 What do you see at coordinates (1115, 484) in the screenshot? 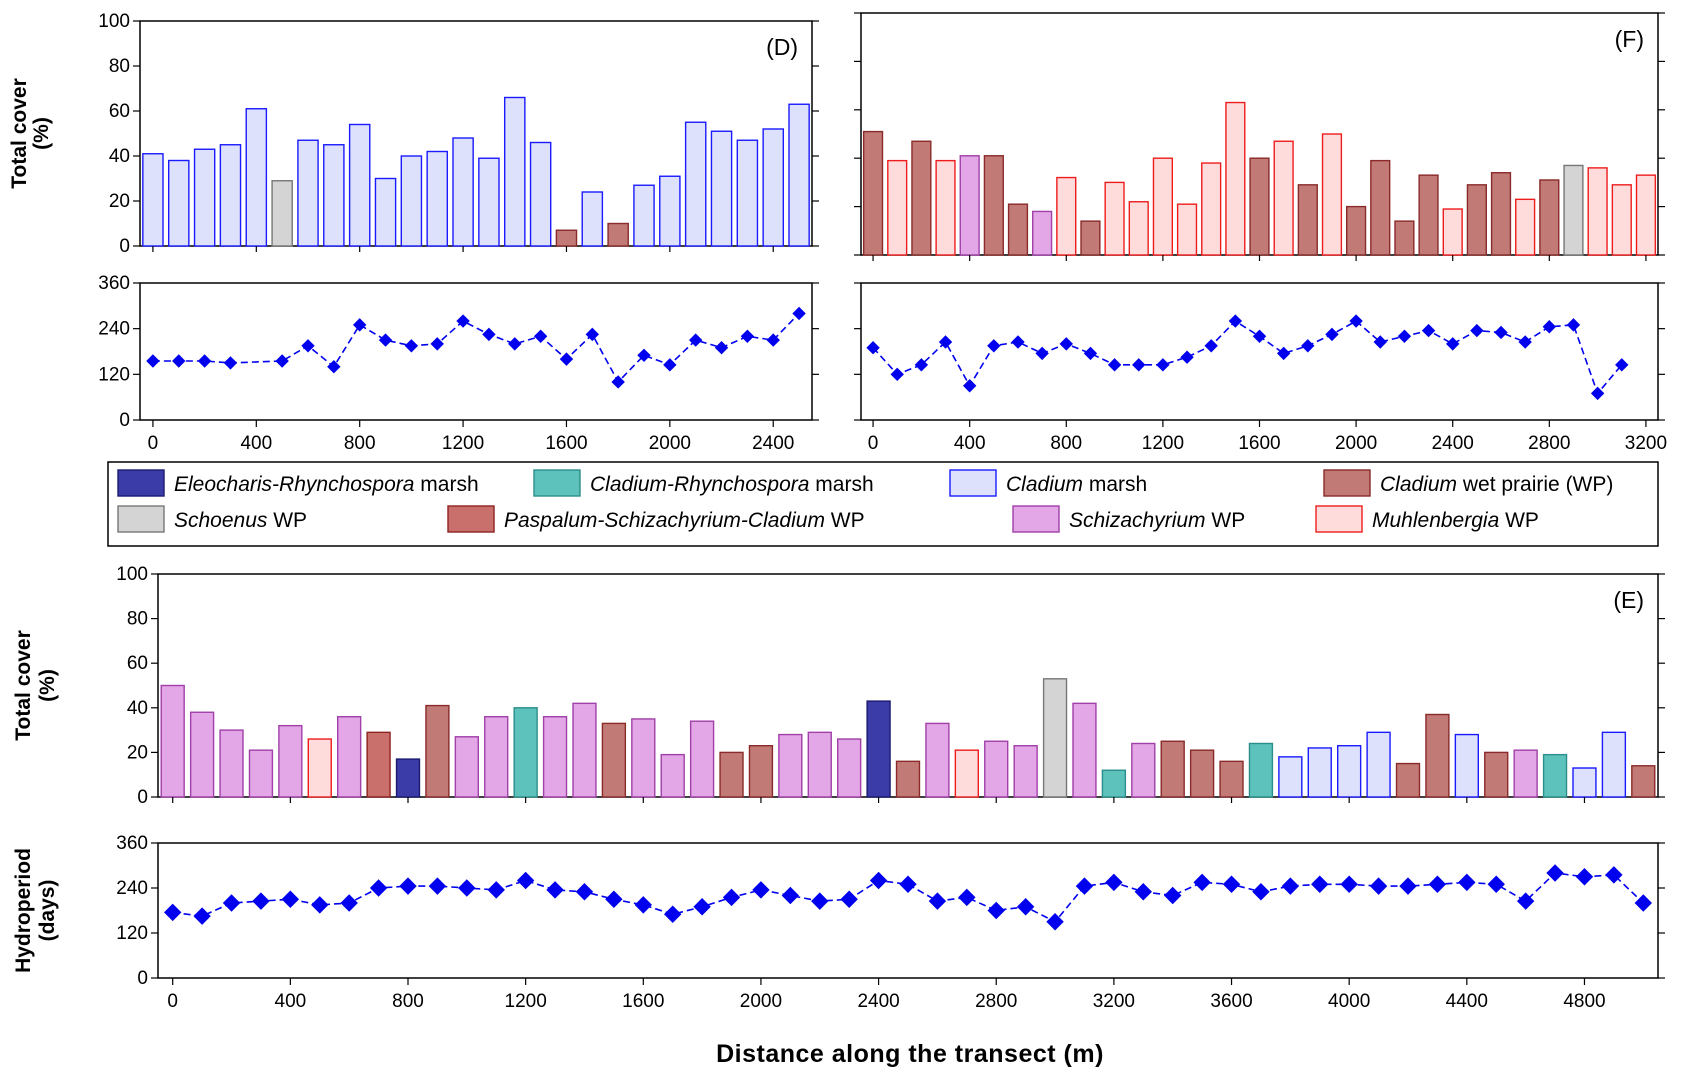
I see `legend-suffix: marsh` at bounding box center [1115, 484].